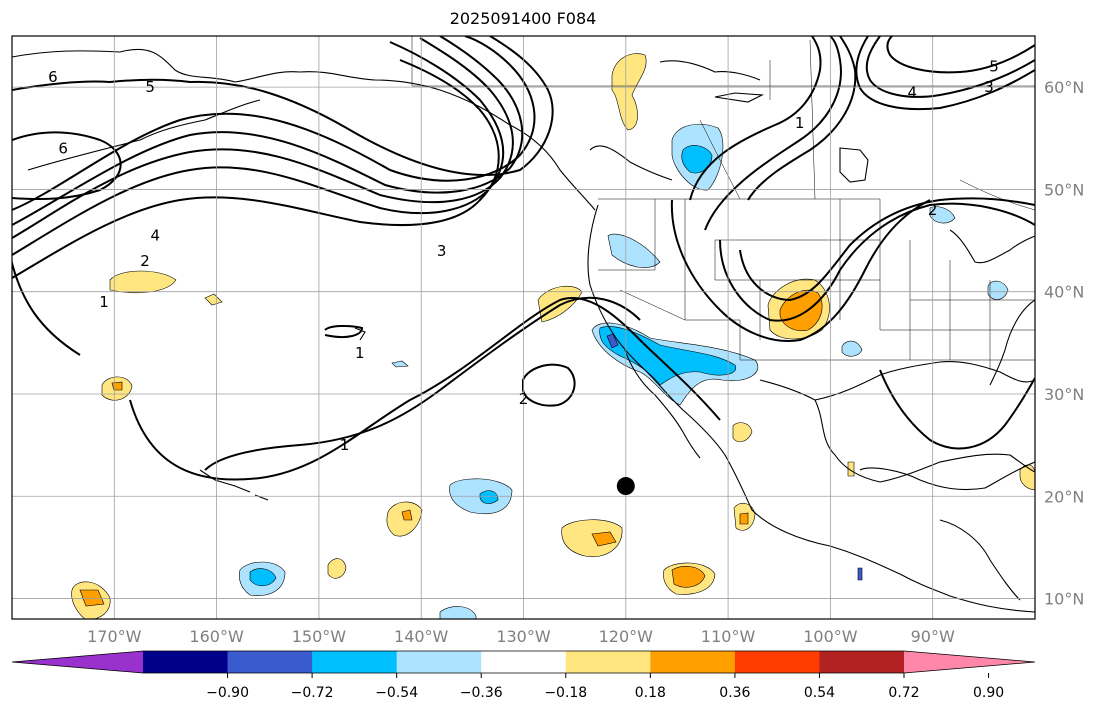 This screenshot has width=1105, height=712. Describe the element at coordinates (819, 693) in the screenshot. I see `colorbar-tick-label: 0.54` at that location.